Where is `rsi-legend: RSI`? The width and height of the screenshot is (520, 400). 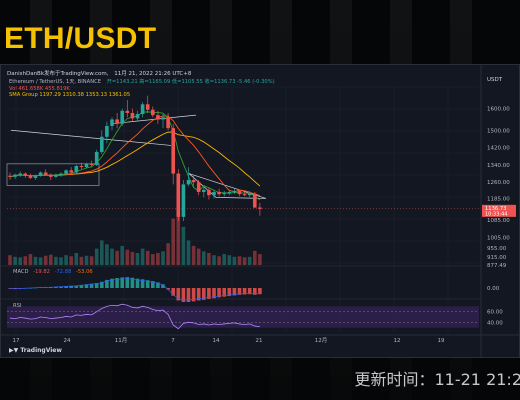
rsi-legend: RSI is located at coordinates (17, 306).